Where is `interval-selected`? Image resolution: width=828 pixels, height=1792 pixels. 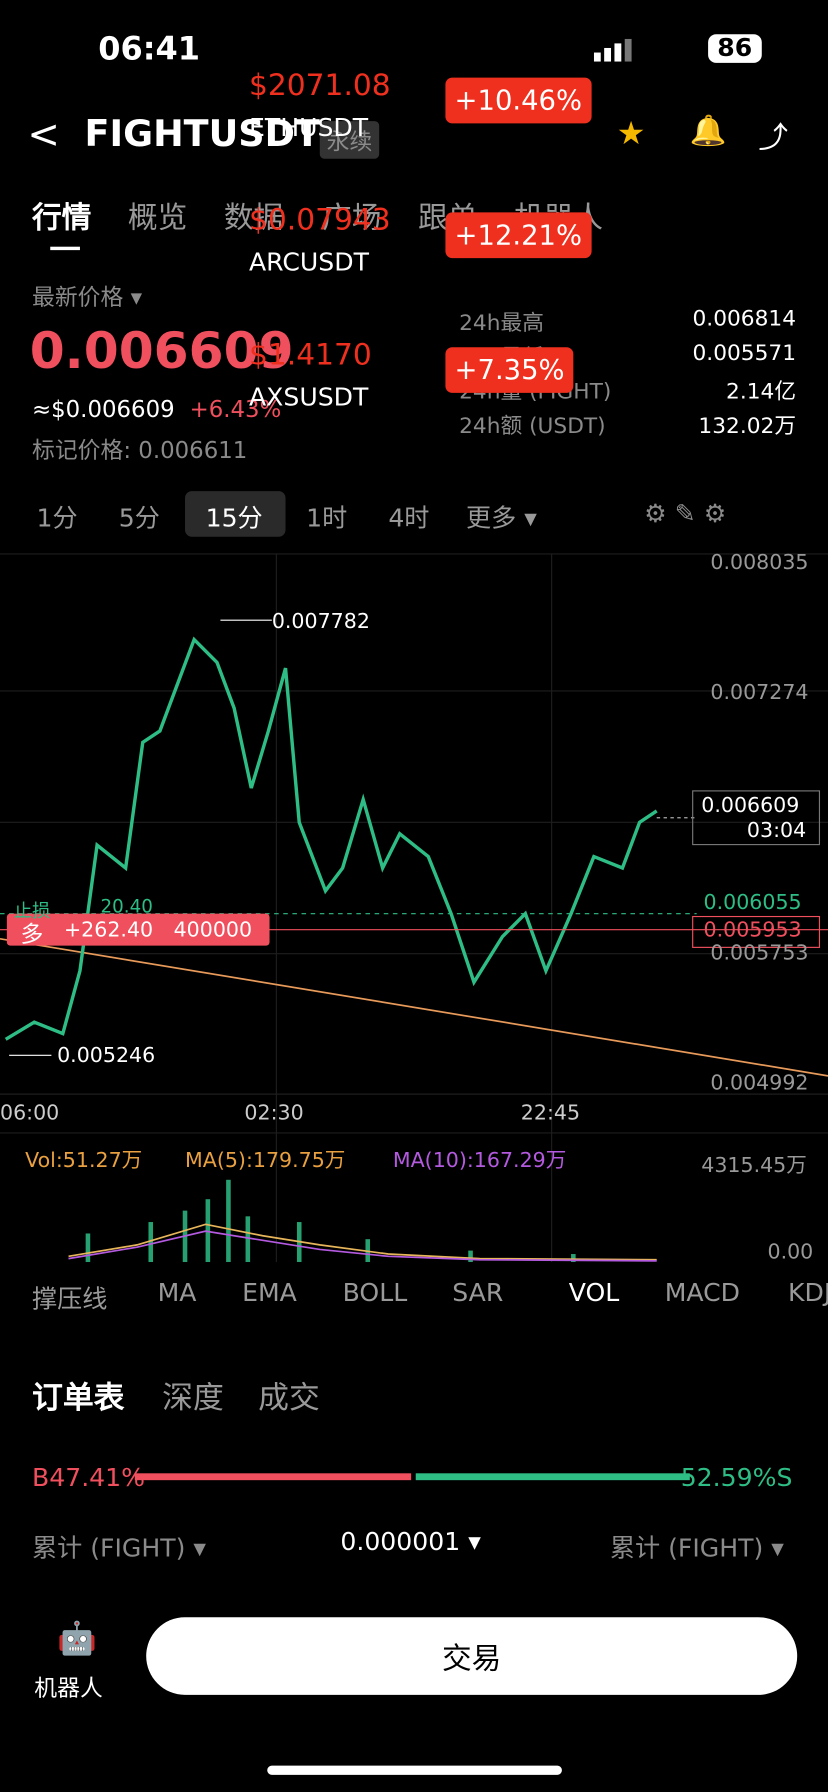
interval-selected is located at coordinates (235, 514).